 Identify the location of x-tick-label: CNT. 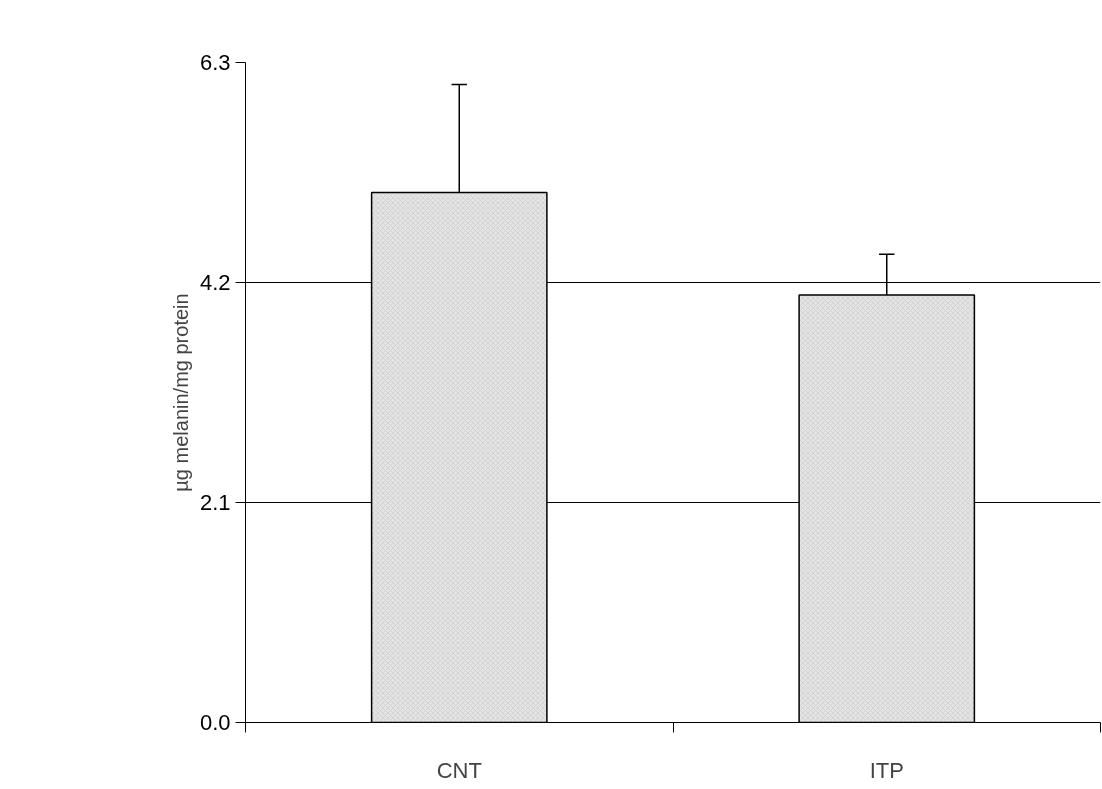
(459, 770).